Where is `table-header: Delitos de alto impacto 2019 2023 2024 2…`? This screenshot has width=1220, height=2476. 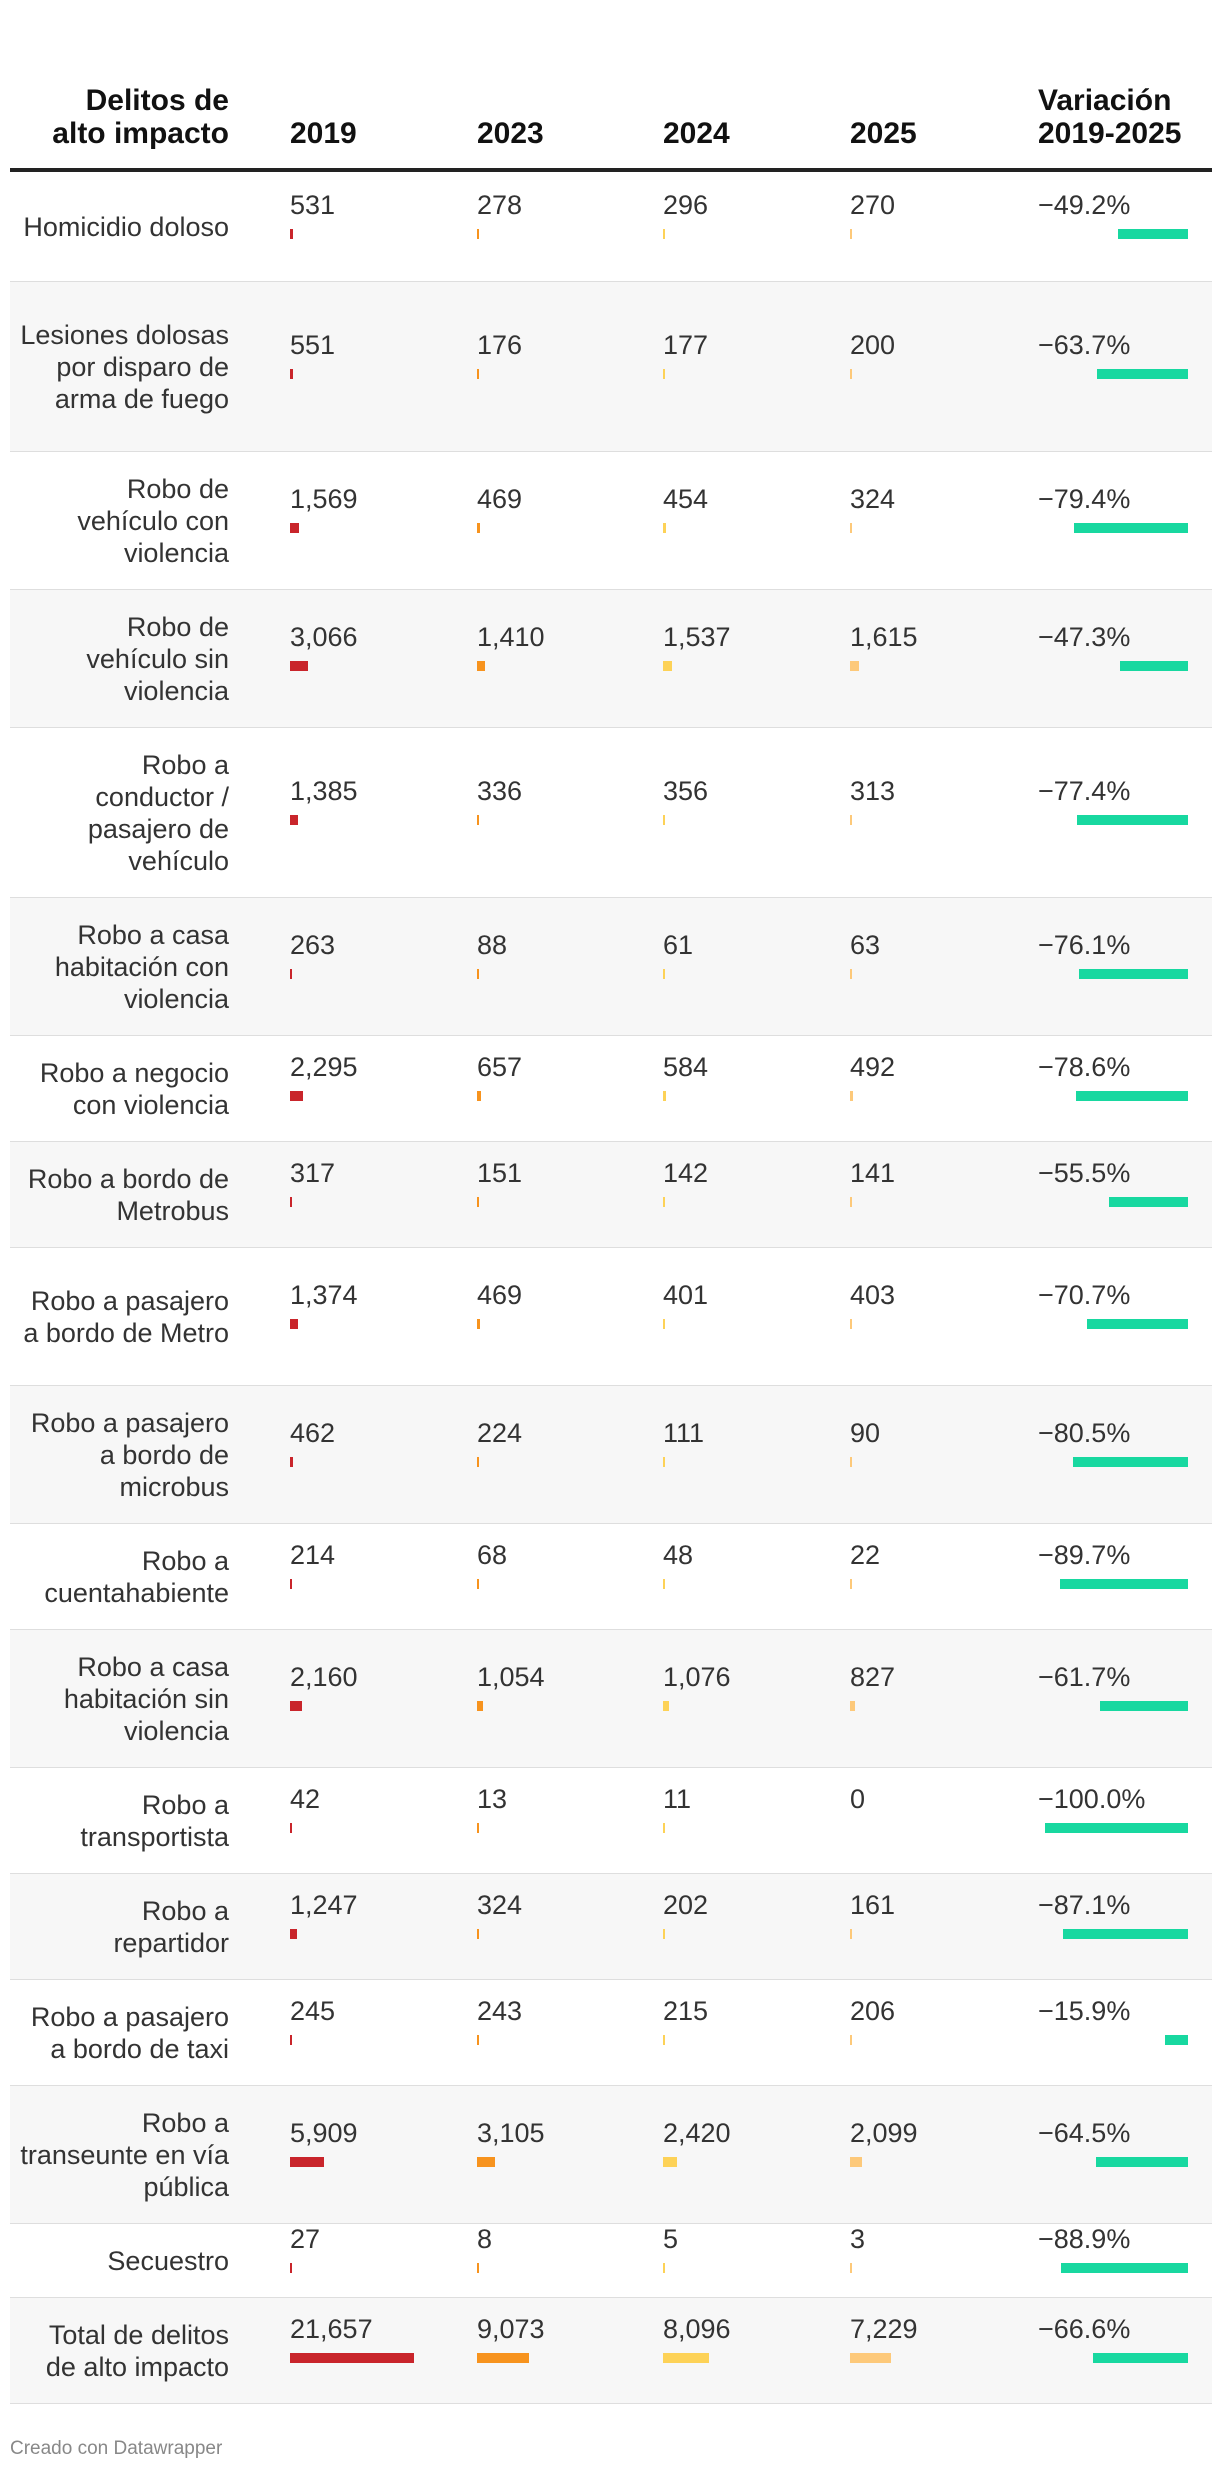 table-header: Delitos de alto impacto 2019 2023 2024 2… is located at coordinates (611, 86).